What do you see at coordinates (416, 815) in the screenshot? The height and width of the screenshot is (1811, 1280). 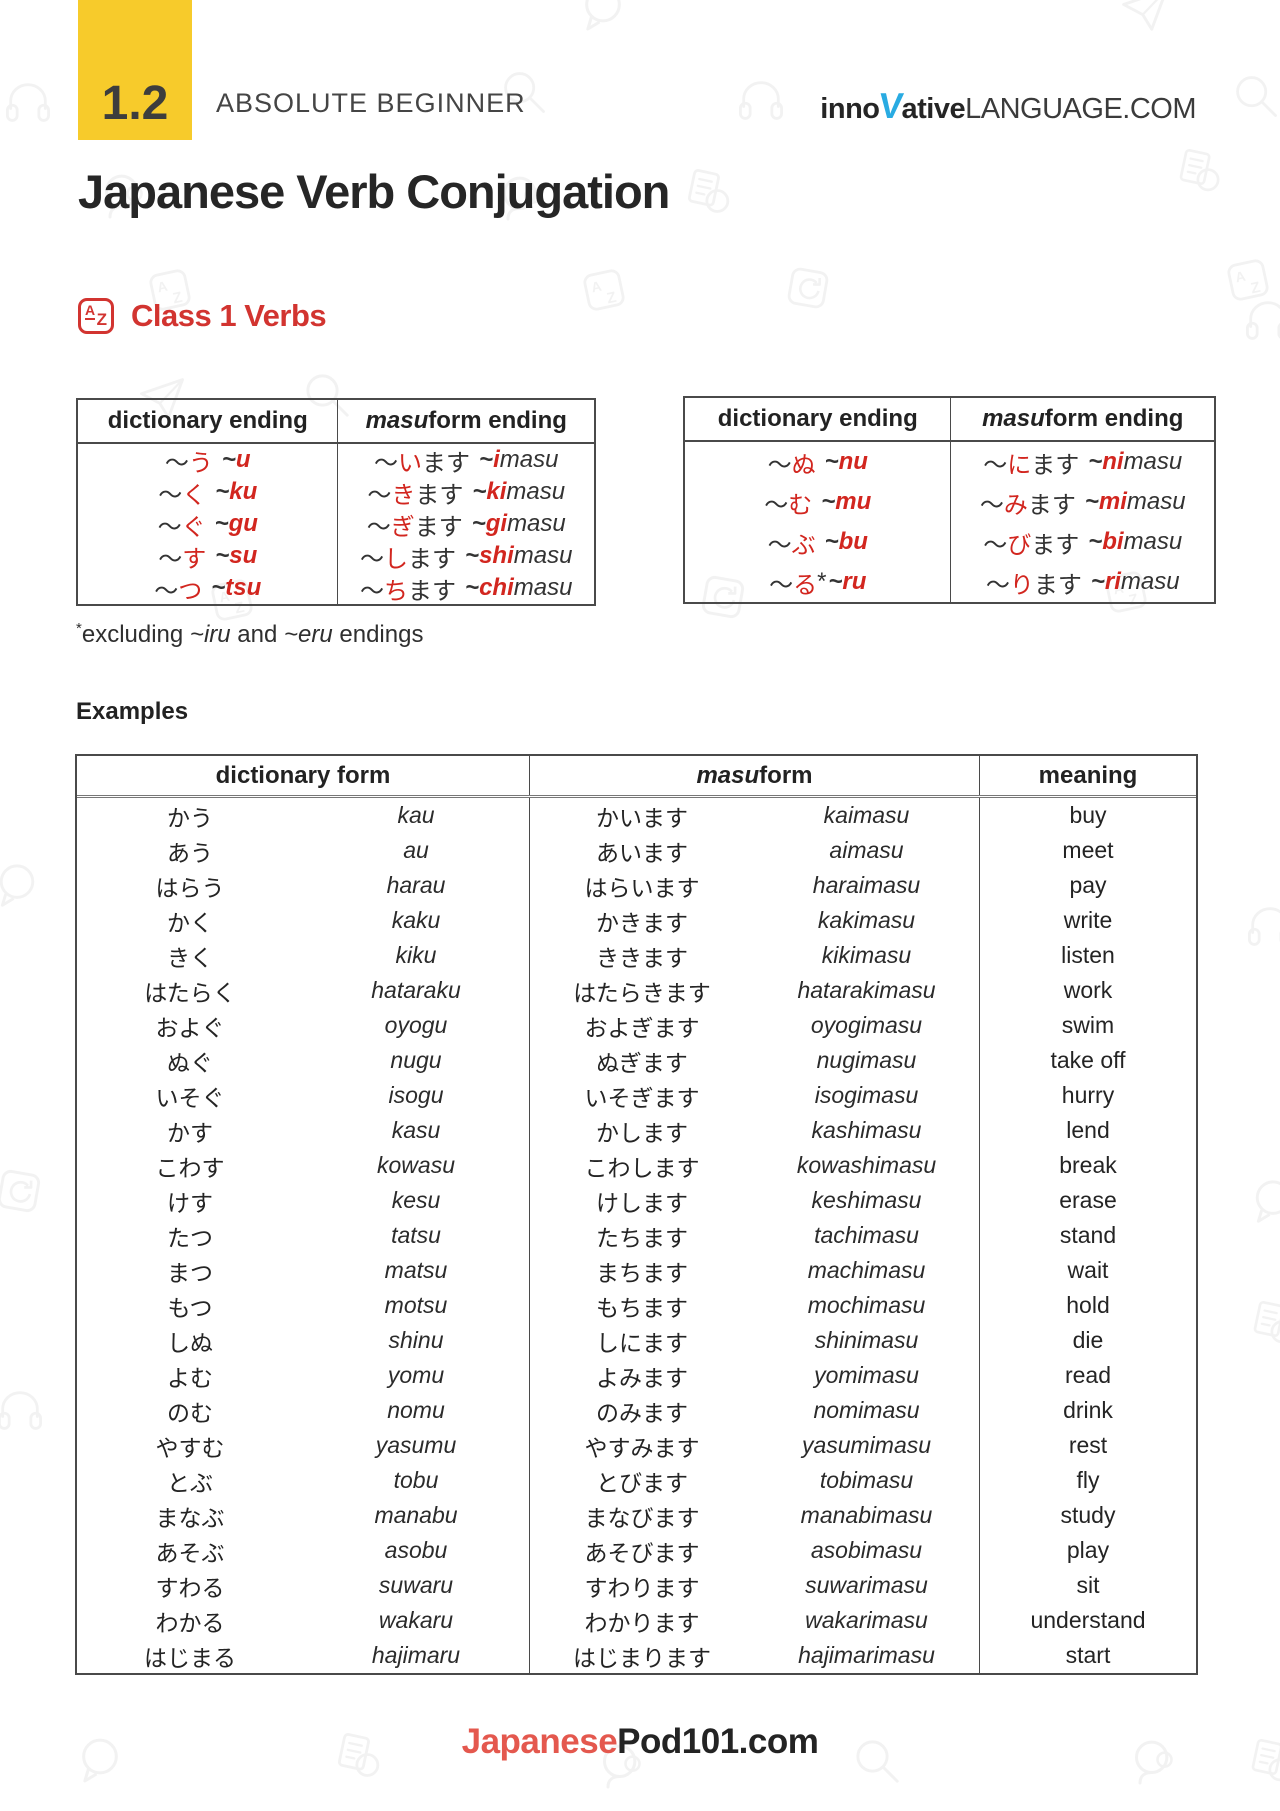 I see `dict-romaji-cell: kau` at bounding box center [416, 815].